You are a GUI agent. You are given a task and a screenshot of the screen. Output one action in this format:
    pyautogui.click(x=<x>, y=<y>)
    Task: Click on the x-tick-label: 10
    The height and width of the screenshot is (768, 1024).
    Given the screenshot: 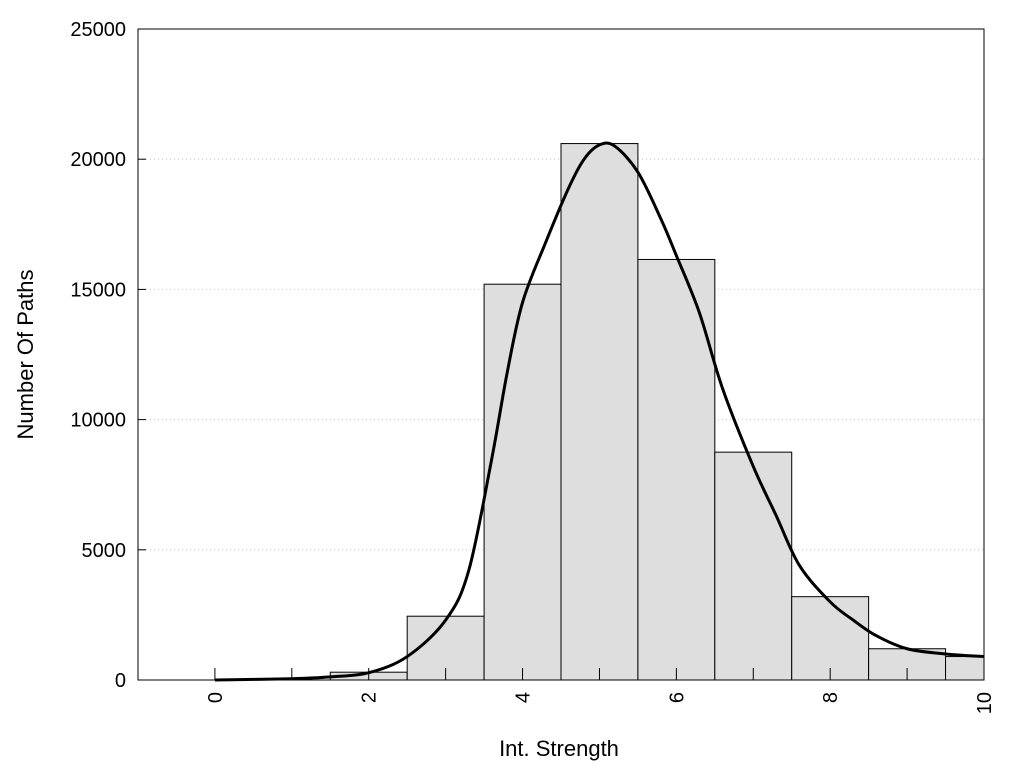 What is the action you would take?
    pyautogui.click(x=985, y=703)
    